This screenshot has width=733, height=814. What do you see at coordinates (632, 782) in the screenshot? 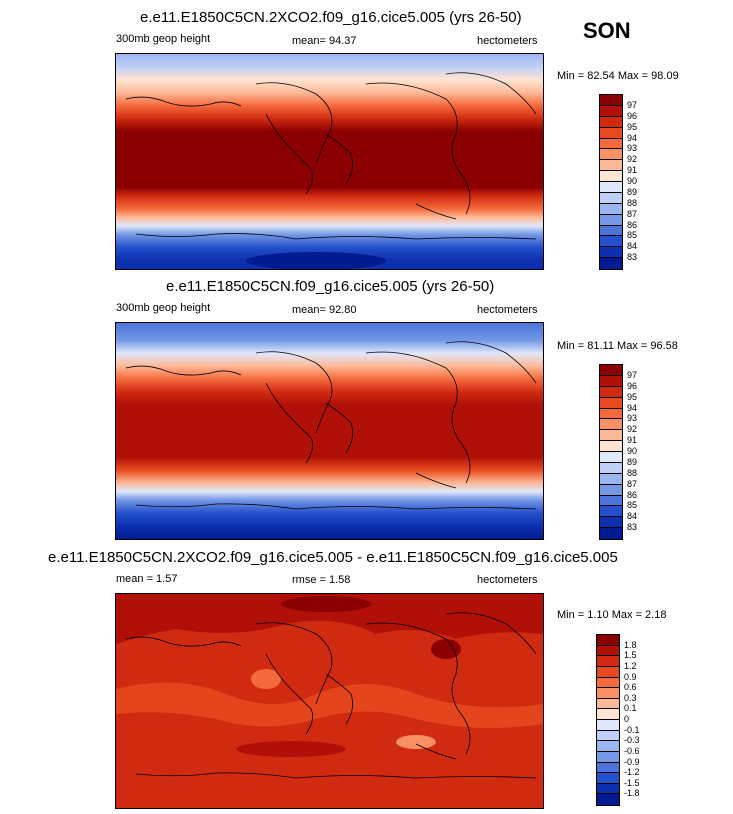
I see `colorbar-tick-label: -1.5` at bounding box center [632, 782].